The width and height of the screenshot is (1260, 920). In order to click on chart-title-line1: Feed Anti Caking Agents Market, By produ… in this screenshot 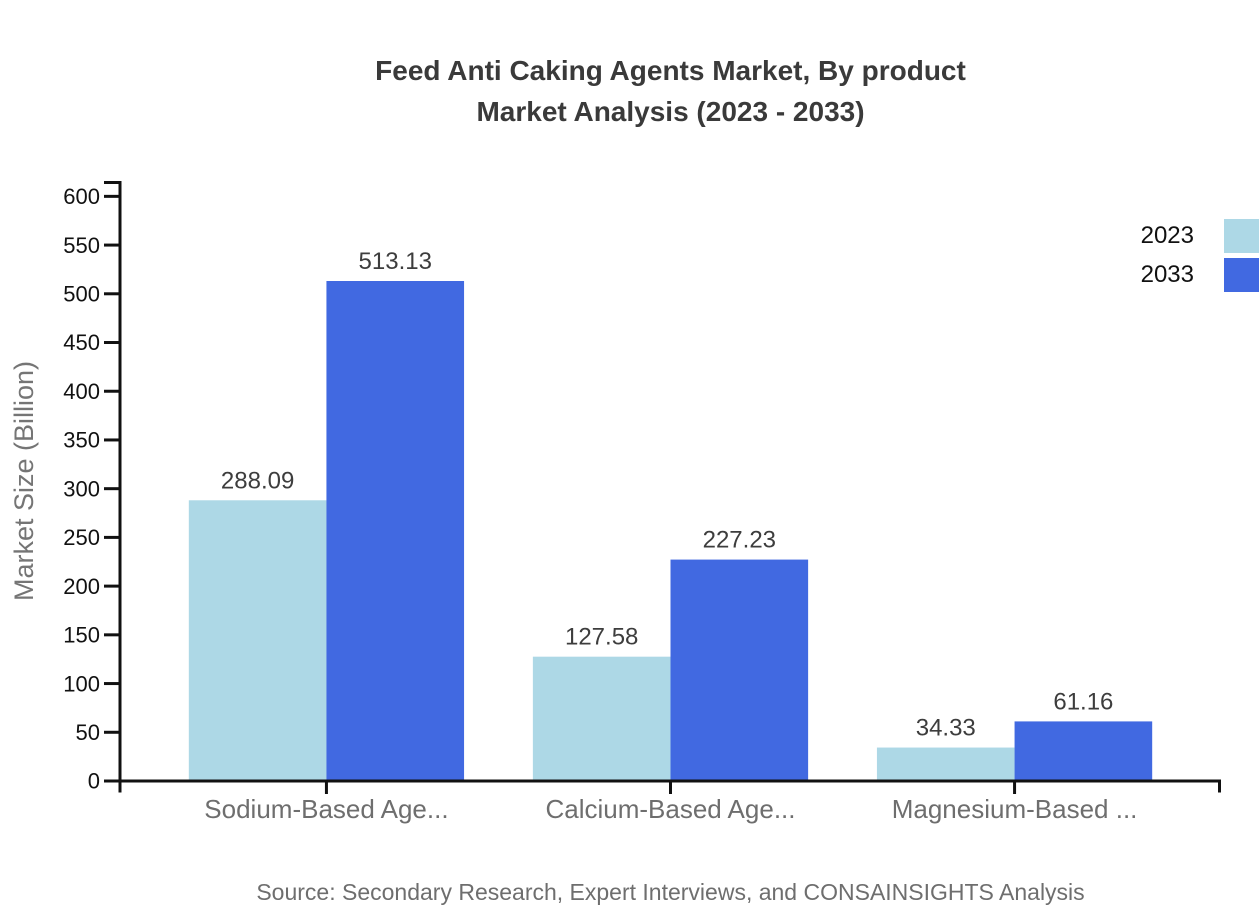, I will do `click(670, 70)`.